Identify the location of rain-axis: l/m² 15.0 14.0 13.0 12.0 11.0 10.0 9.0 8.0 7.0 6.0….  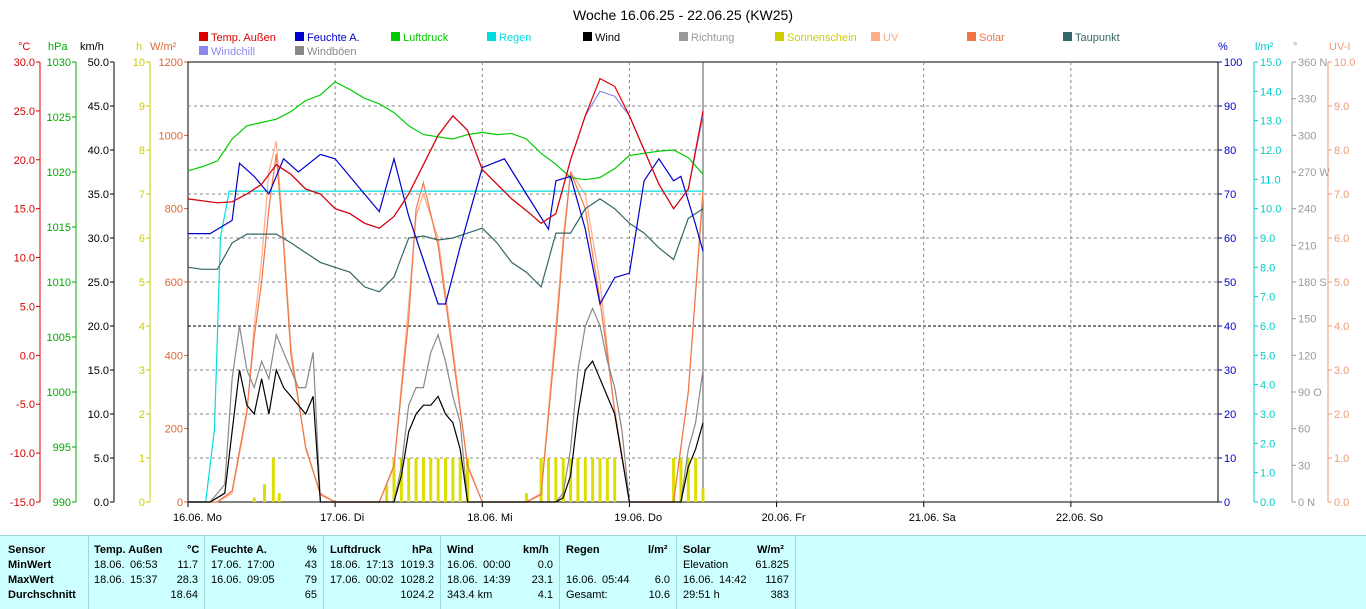
(1267, 275).